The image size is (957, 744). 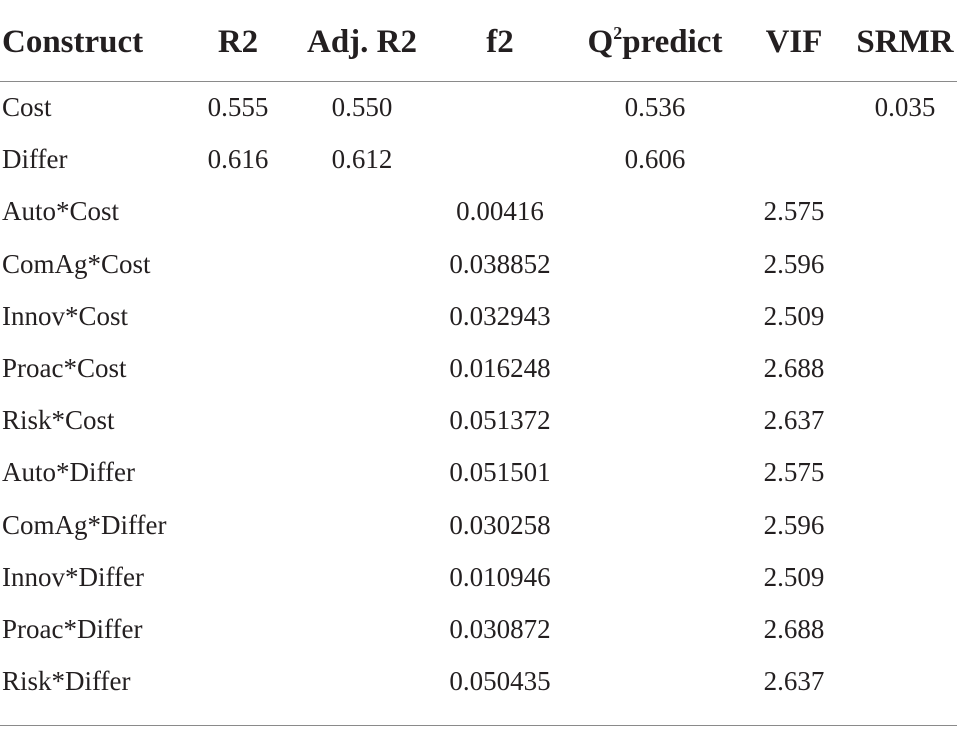 I want to click on header-f2: f2, so click(x=500, y=42).